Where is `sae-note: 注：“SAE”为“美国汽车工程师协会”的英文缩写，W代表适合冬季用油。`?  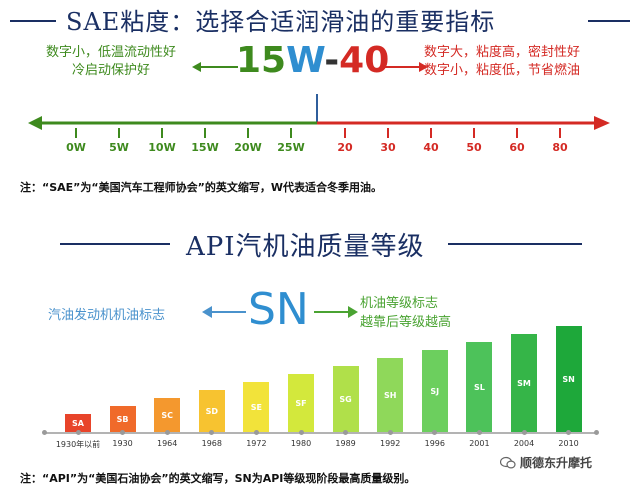
sae-note: 注：“SAE”为“美国汽车工程师协会”的英文缩写，W代表适合冬季用油。 is located at coordinates (201, 187).